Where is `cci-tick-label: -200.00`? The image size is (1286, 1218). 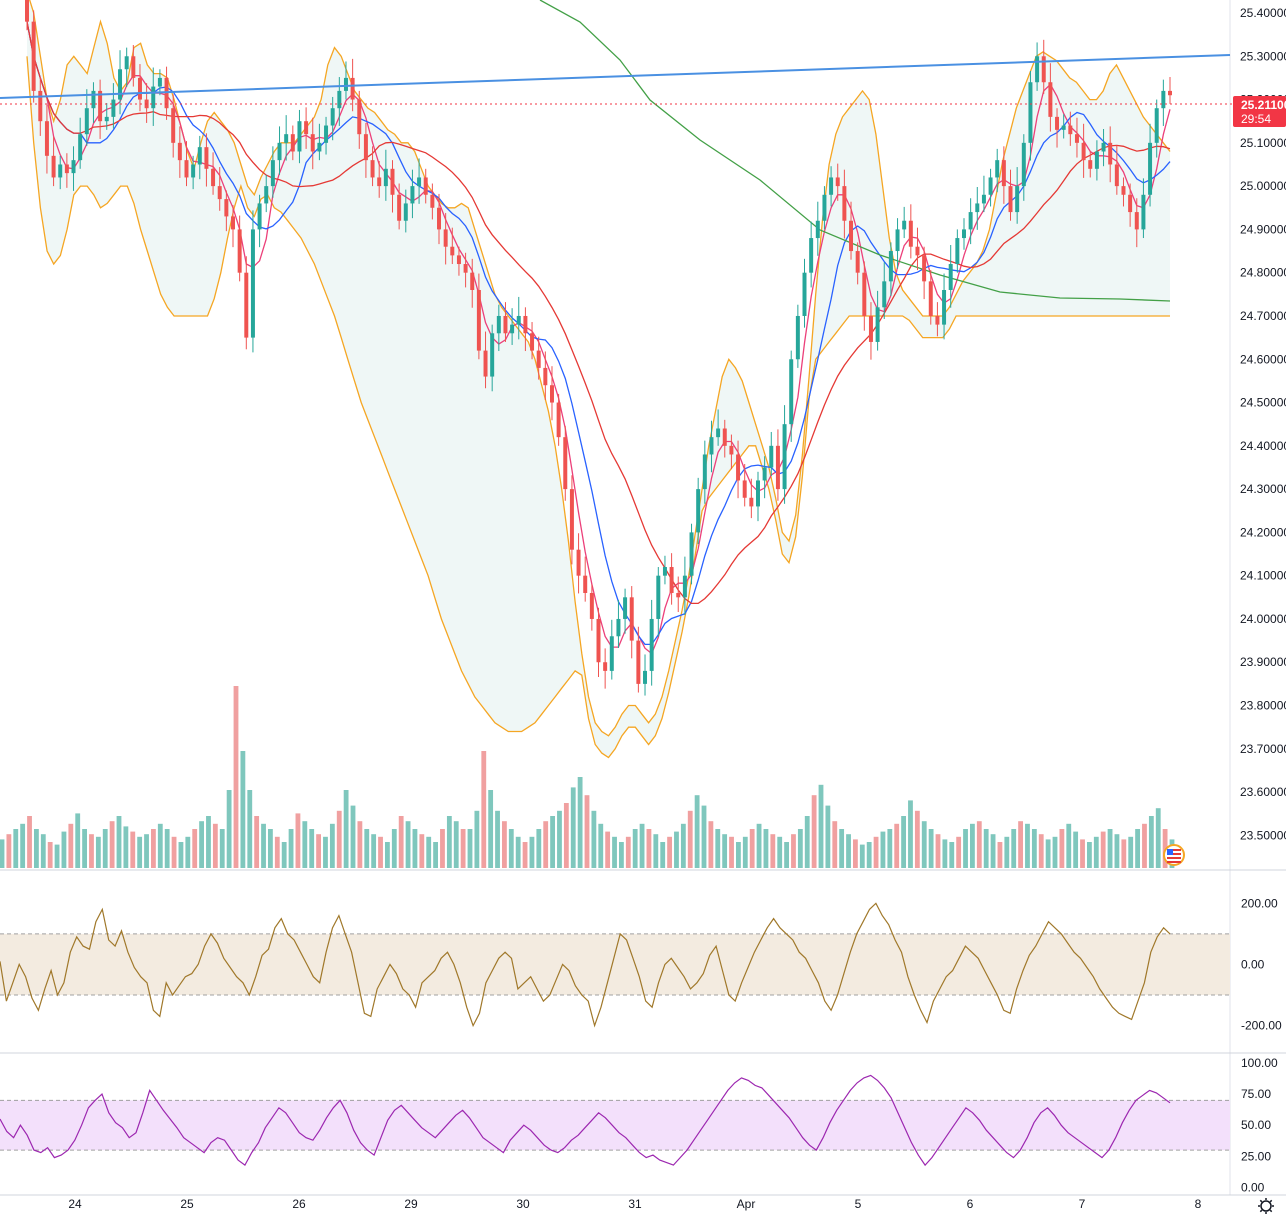
cci-tick-label: -200.00 is located at coordinates (1261, 1026).